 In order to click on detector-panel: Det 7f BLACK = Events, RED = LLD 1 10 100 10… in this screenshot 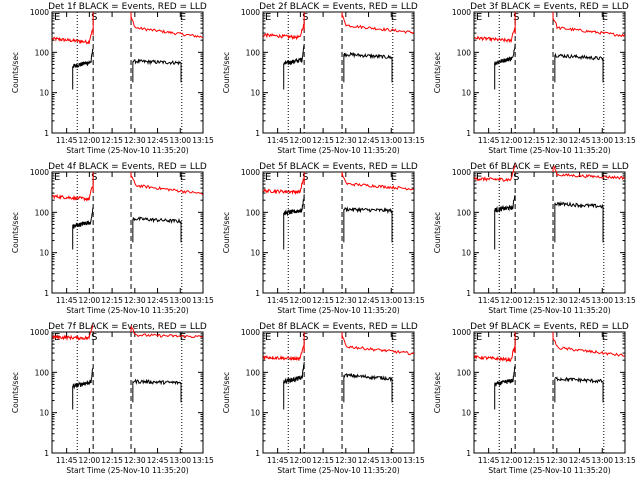, I will do `click(112, 398)`.